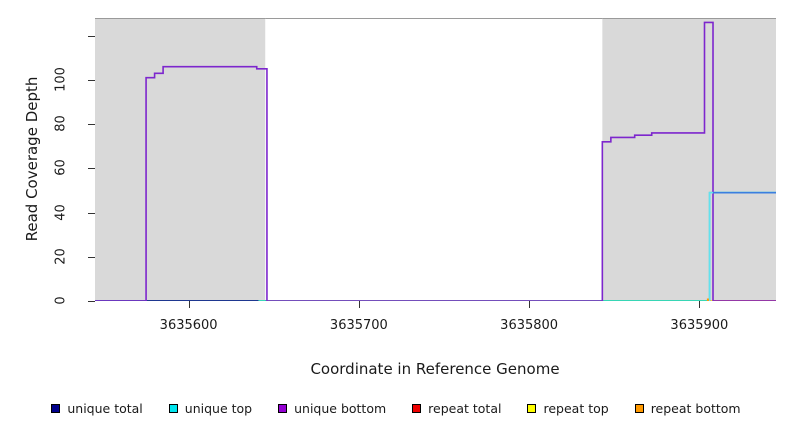  What do you see at coordinates (61, 256) in the screenshot?
I see `y-tick-label: 20` at bounding box center [61, 256].